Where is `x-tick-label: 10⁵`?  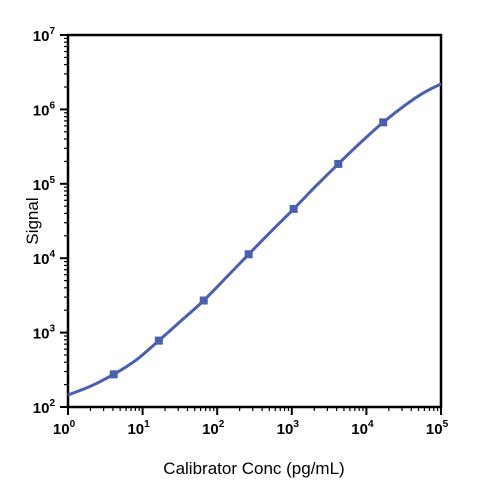 x-tick-label: 10⁵ is located at coordinates (437, 428).